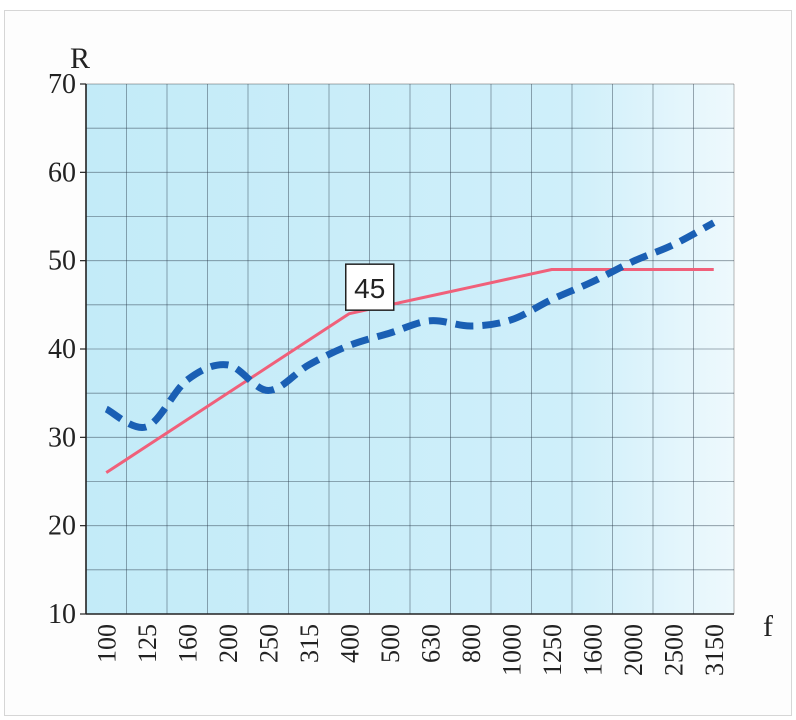 The image size is (796, 720). What do you see at coordinates (349, 643) in the screenshot?
I see `x-tick-label: 400` at bounding box center [349, 643].